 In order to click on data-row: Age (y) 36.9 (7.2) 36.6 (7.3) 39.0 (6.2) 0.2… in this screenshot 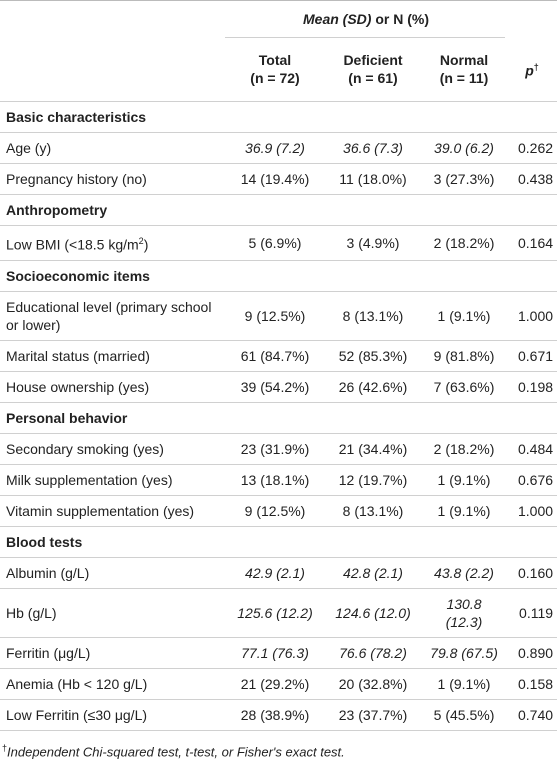, I will do `click(278, 148)`.